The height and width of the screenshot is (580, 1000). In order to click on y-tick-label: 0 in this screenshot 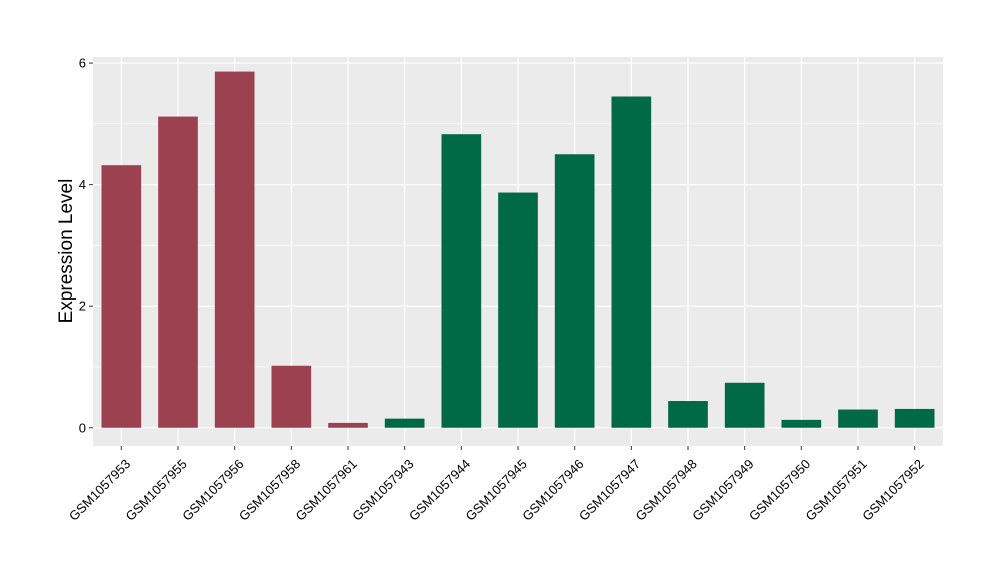, I will do `click(82, 427)`.